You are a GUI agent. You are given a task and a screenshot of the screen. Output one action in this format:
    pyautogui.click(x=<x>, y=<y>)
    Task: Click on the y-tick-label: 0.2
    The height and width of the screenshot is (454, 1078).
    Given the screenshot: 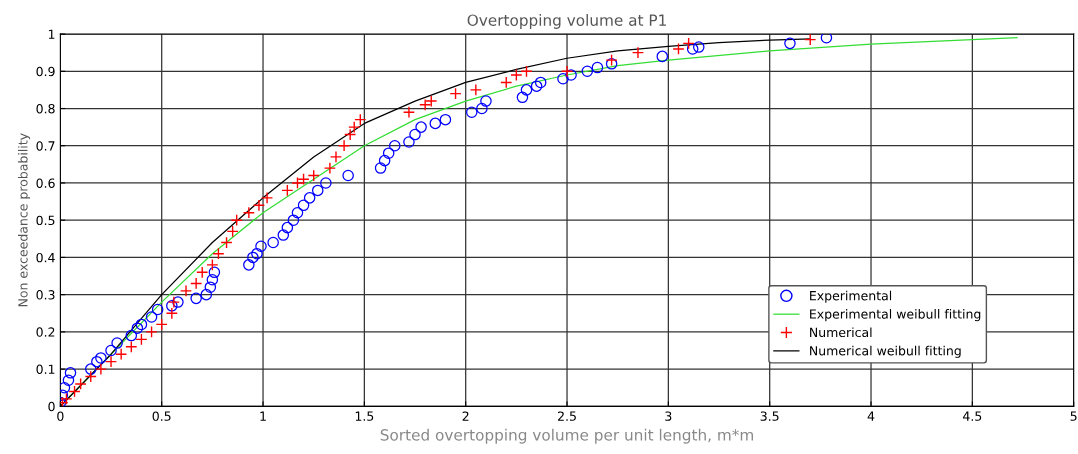 What is the action you would take?
    pyautogui.click(x=45, y=332)
    